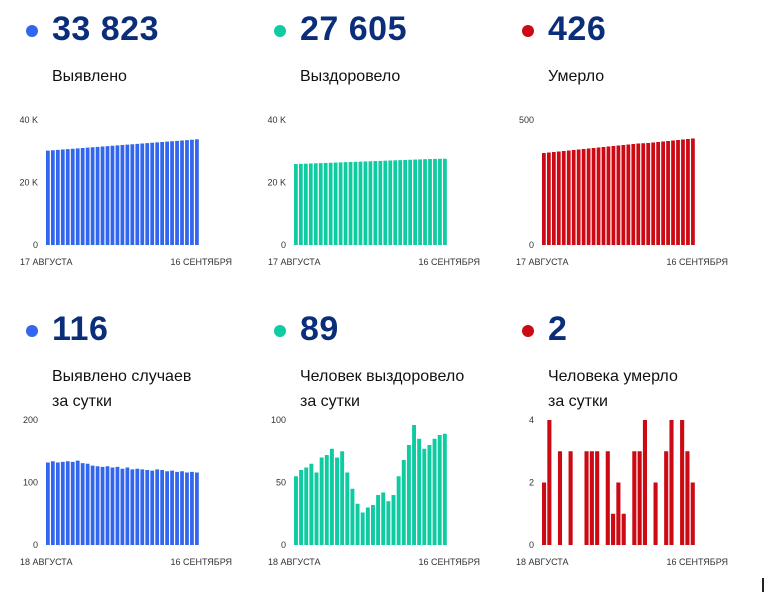  What do you see at coordinates (319, 329) in the screenshot?
I see `stat-value: 89` at bounding box center [319, 329].